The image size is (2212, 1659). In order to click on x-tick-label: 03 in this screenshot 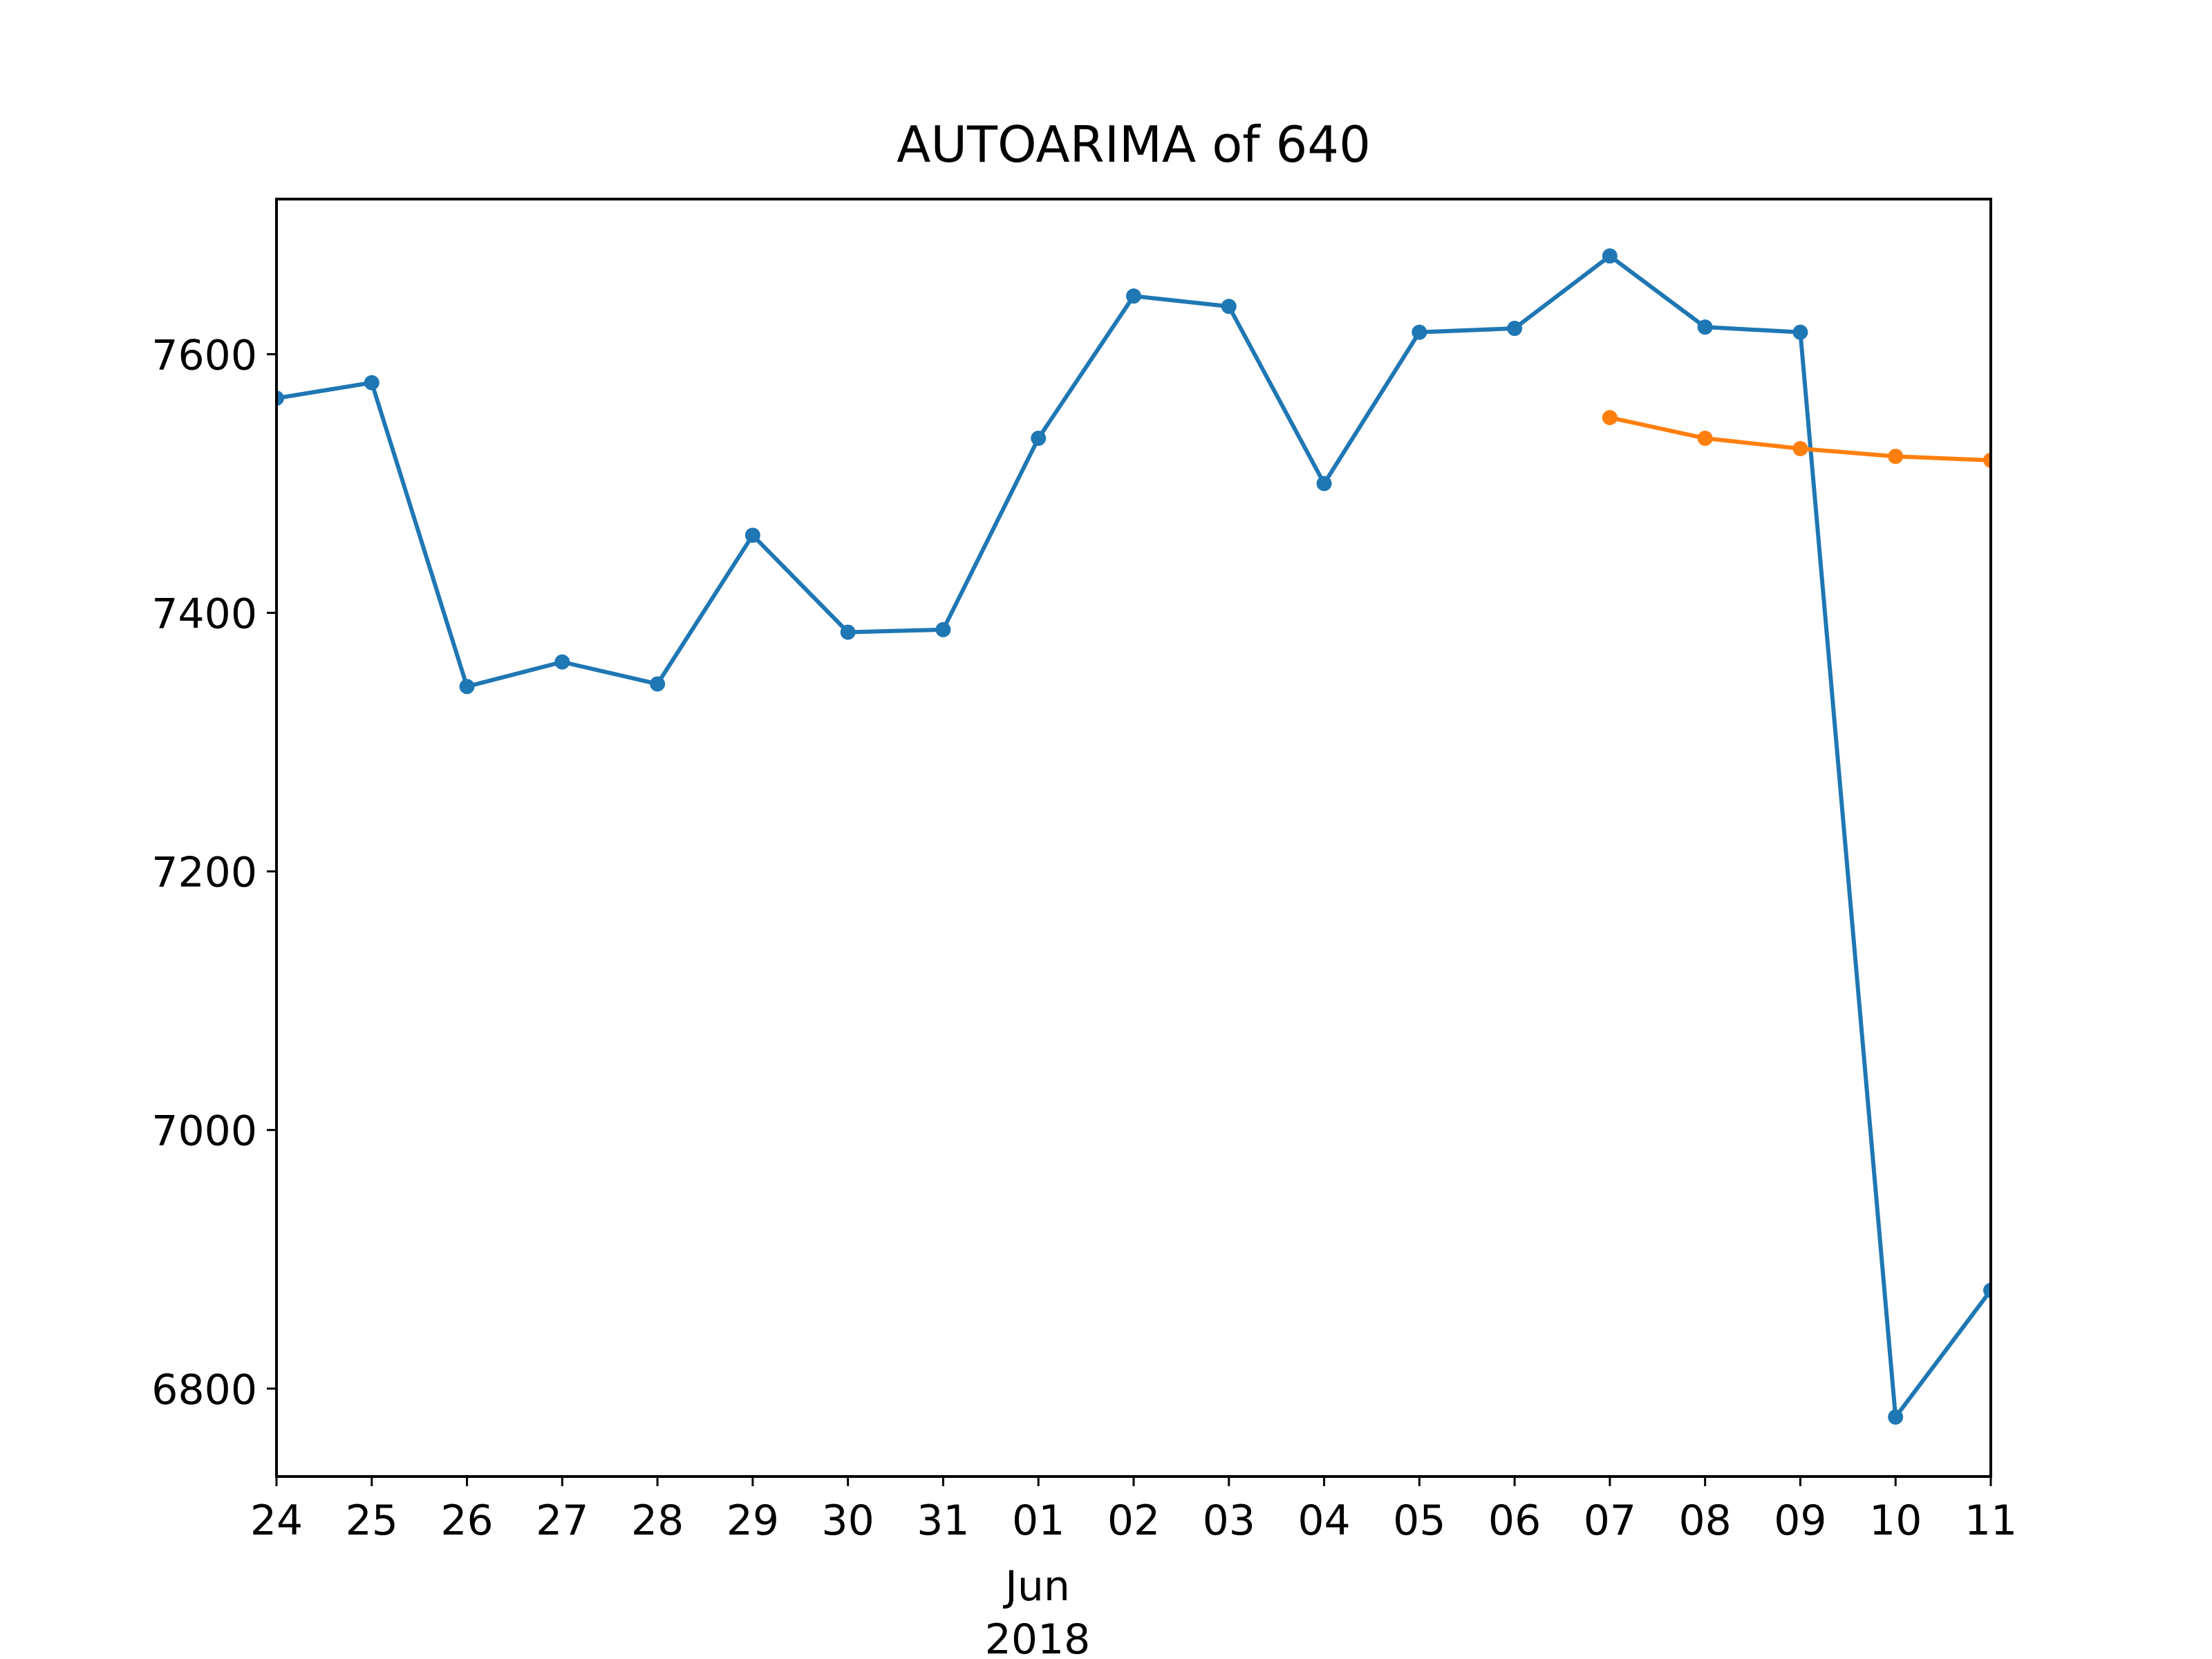, I will do `click(1229, 1521)`.